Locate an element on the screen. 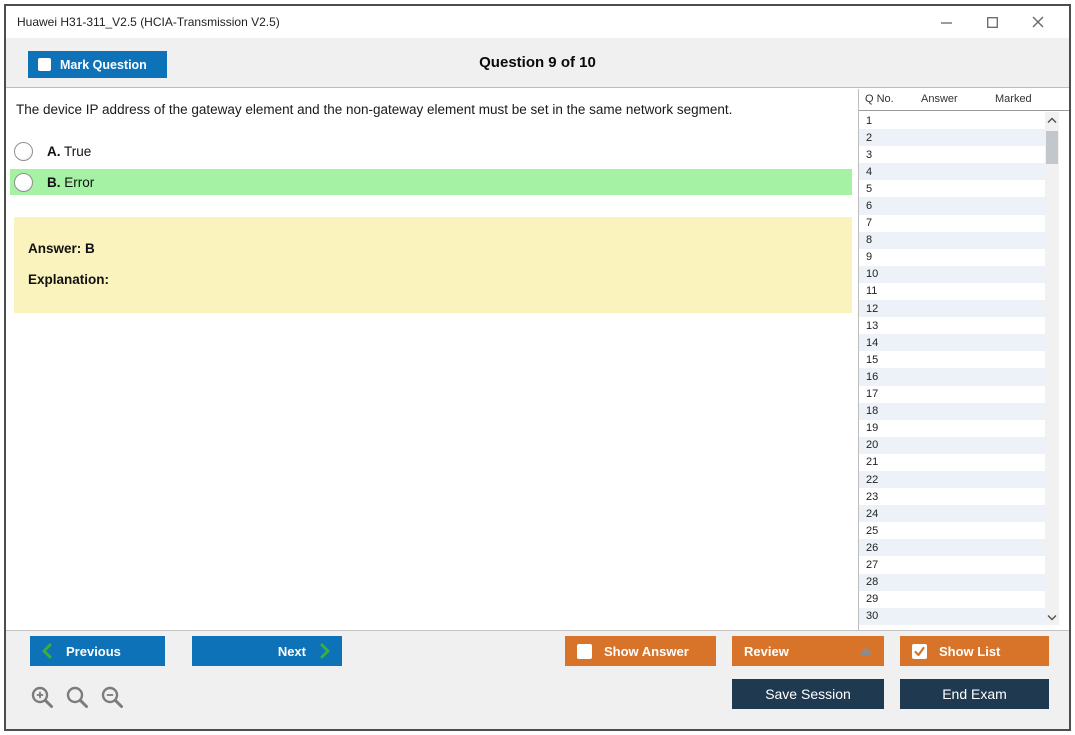  answer-box: Answer: B Explanation: is located at coordinates (433, 265).